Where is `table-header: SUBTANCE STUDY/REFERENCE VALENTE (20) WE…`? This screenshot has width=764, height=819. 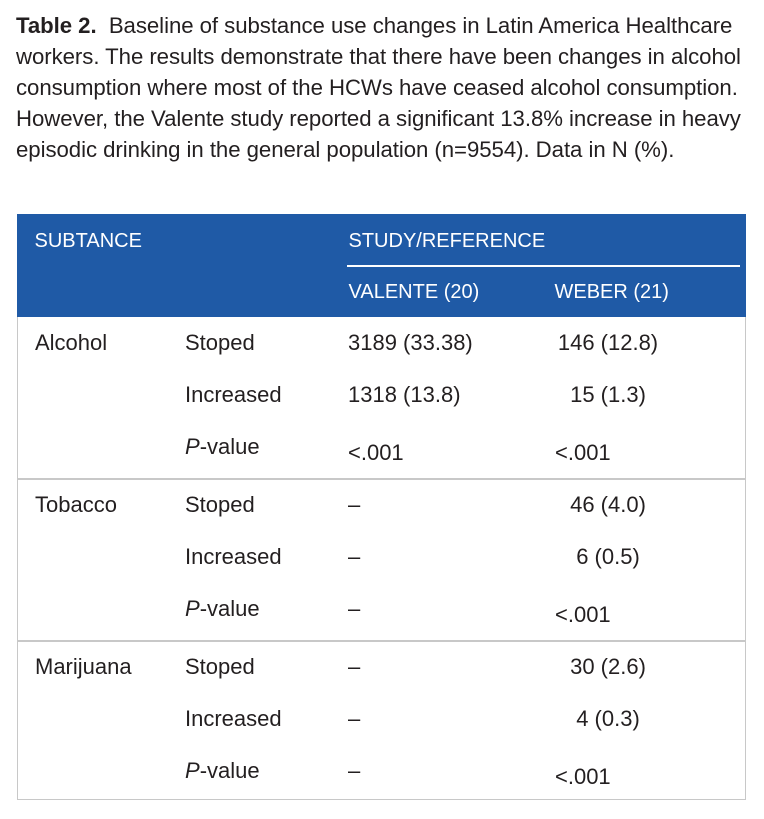 table-header: SUBTANCE STUDY/REFERENCE VALENTE (20) WE… is located at coordinates (381, 265).